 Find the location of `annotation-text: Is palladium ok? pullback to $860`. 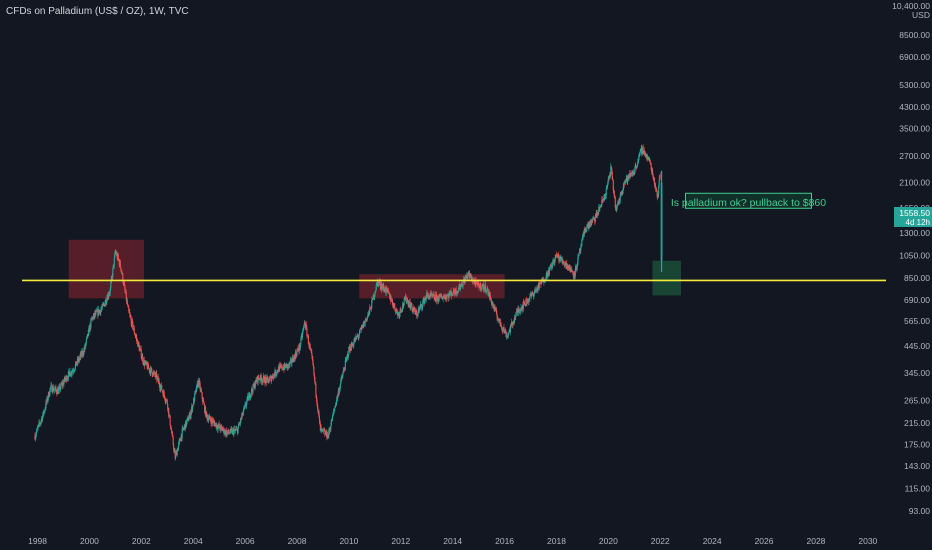

annotation-text: Is palladium ok? pullback to $860 is located at coordinates (748, 203).